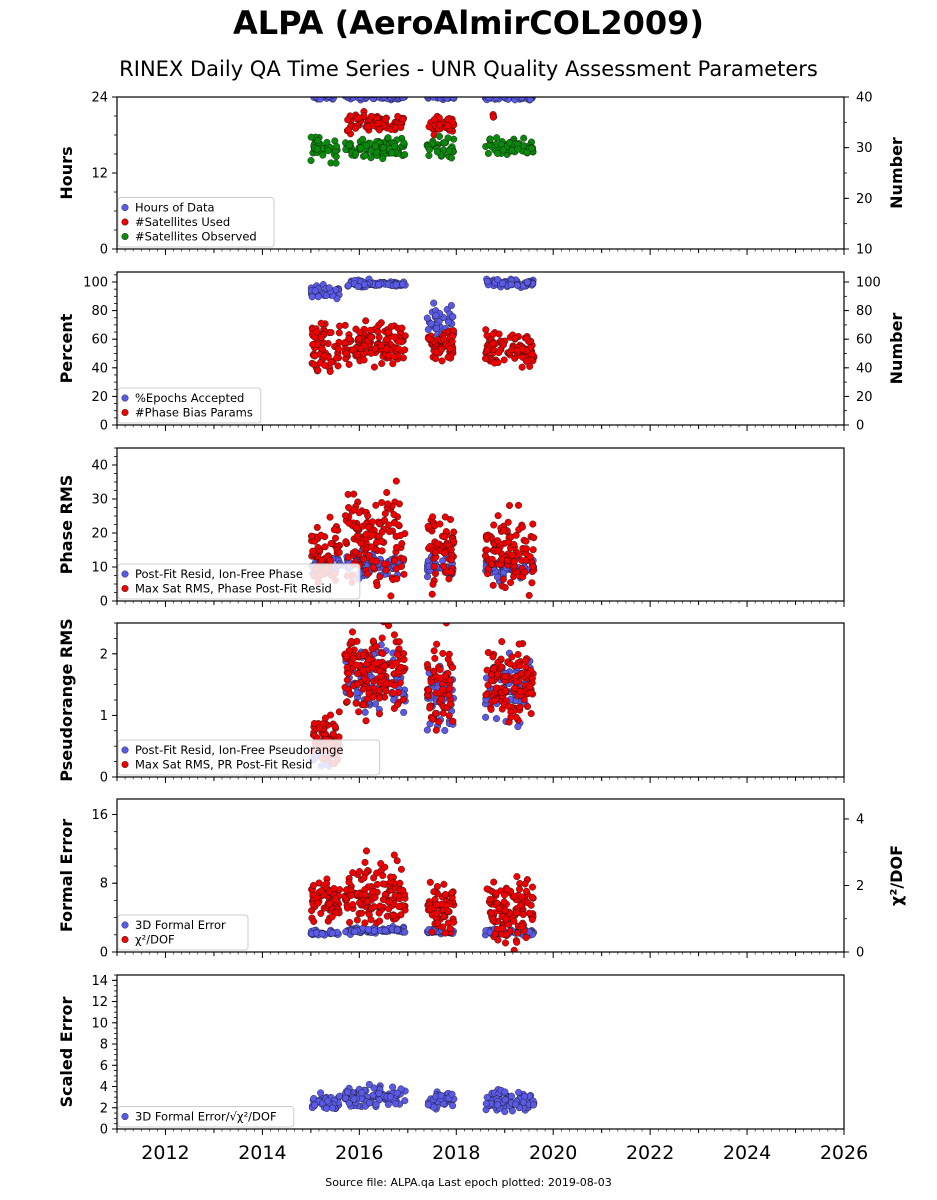  Describe the element at coordinates (99, 397) in the screenshot. I see `y-tick-label: 20` at that location.